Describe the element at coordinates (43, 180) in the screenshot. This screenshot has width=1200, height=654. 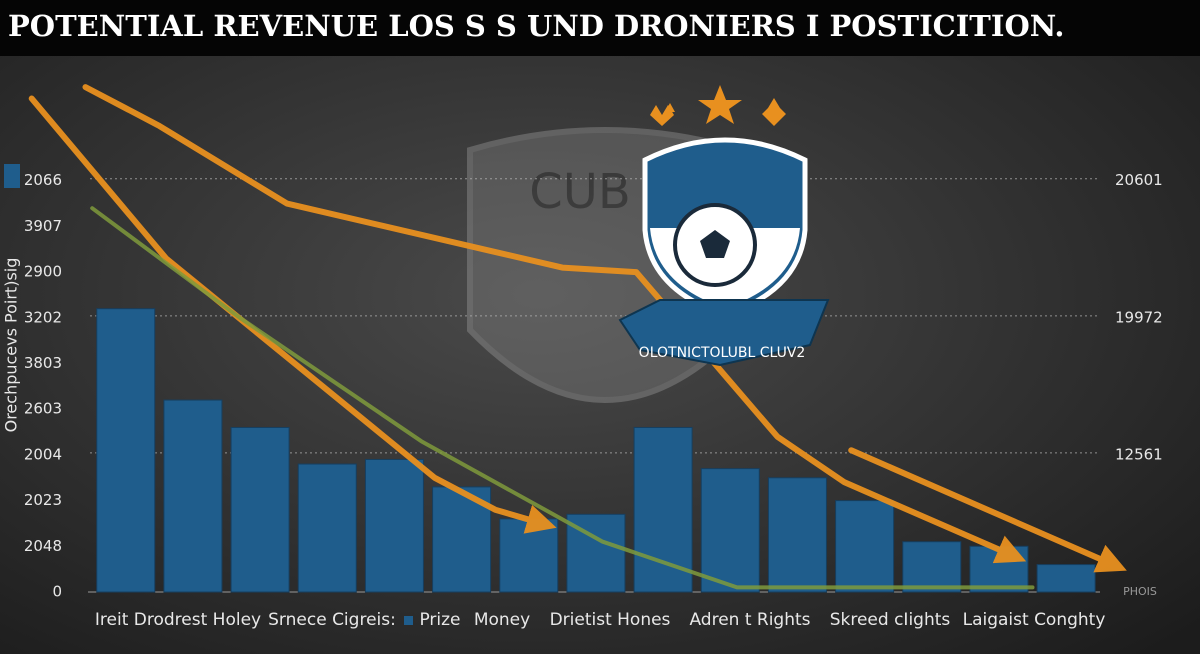
I see `y-tick-label: 2066` at that location.